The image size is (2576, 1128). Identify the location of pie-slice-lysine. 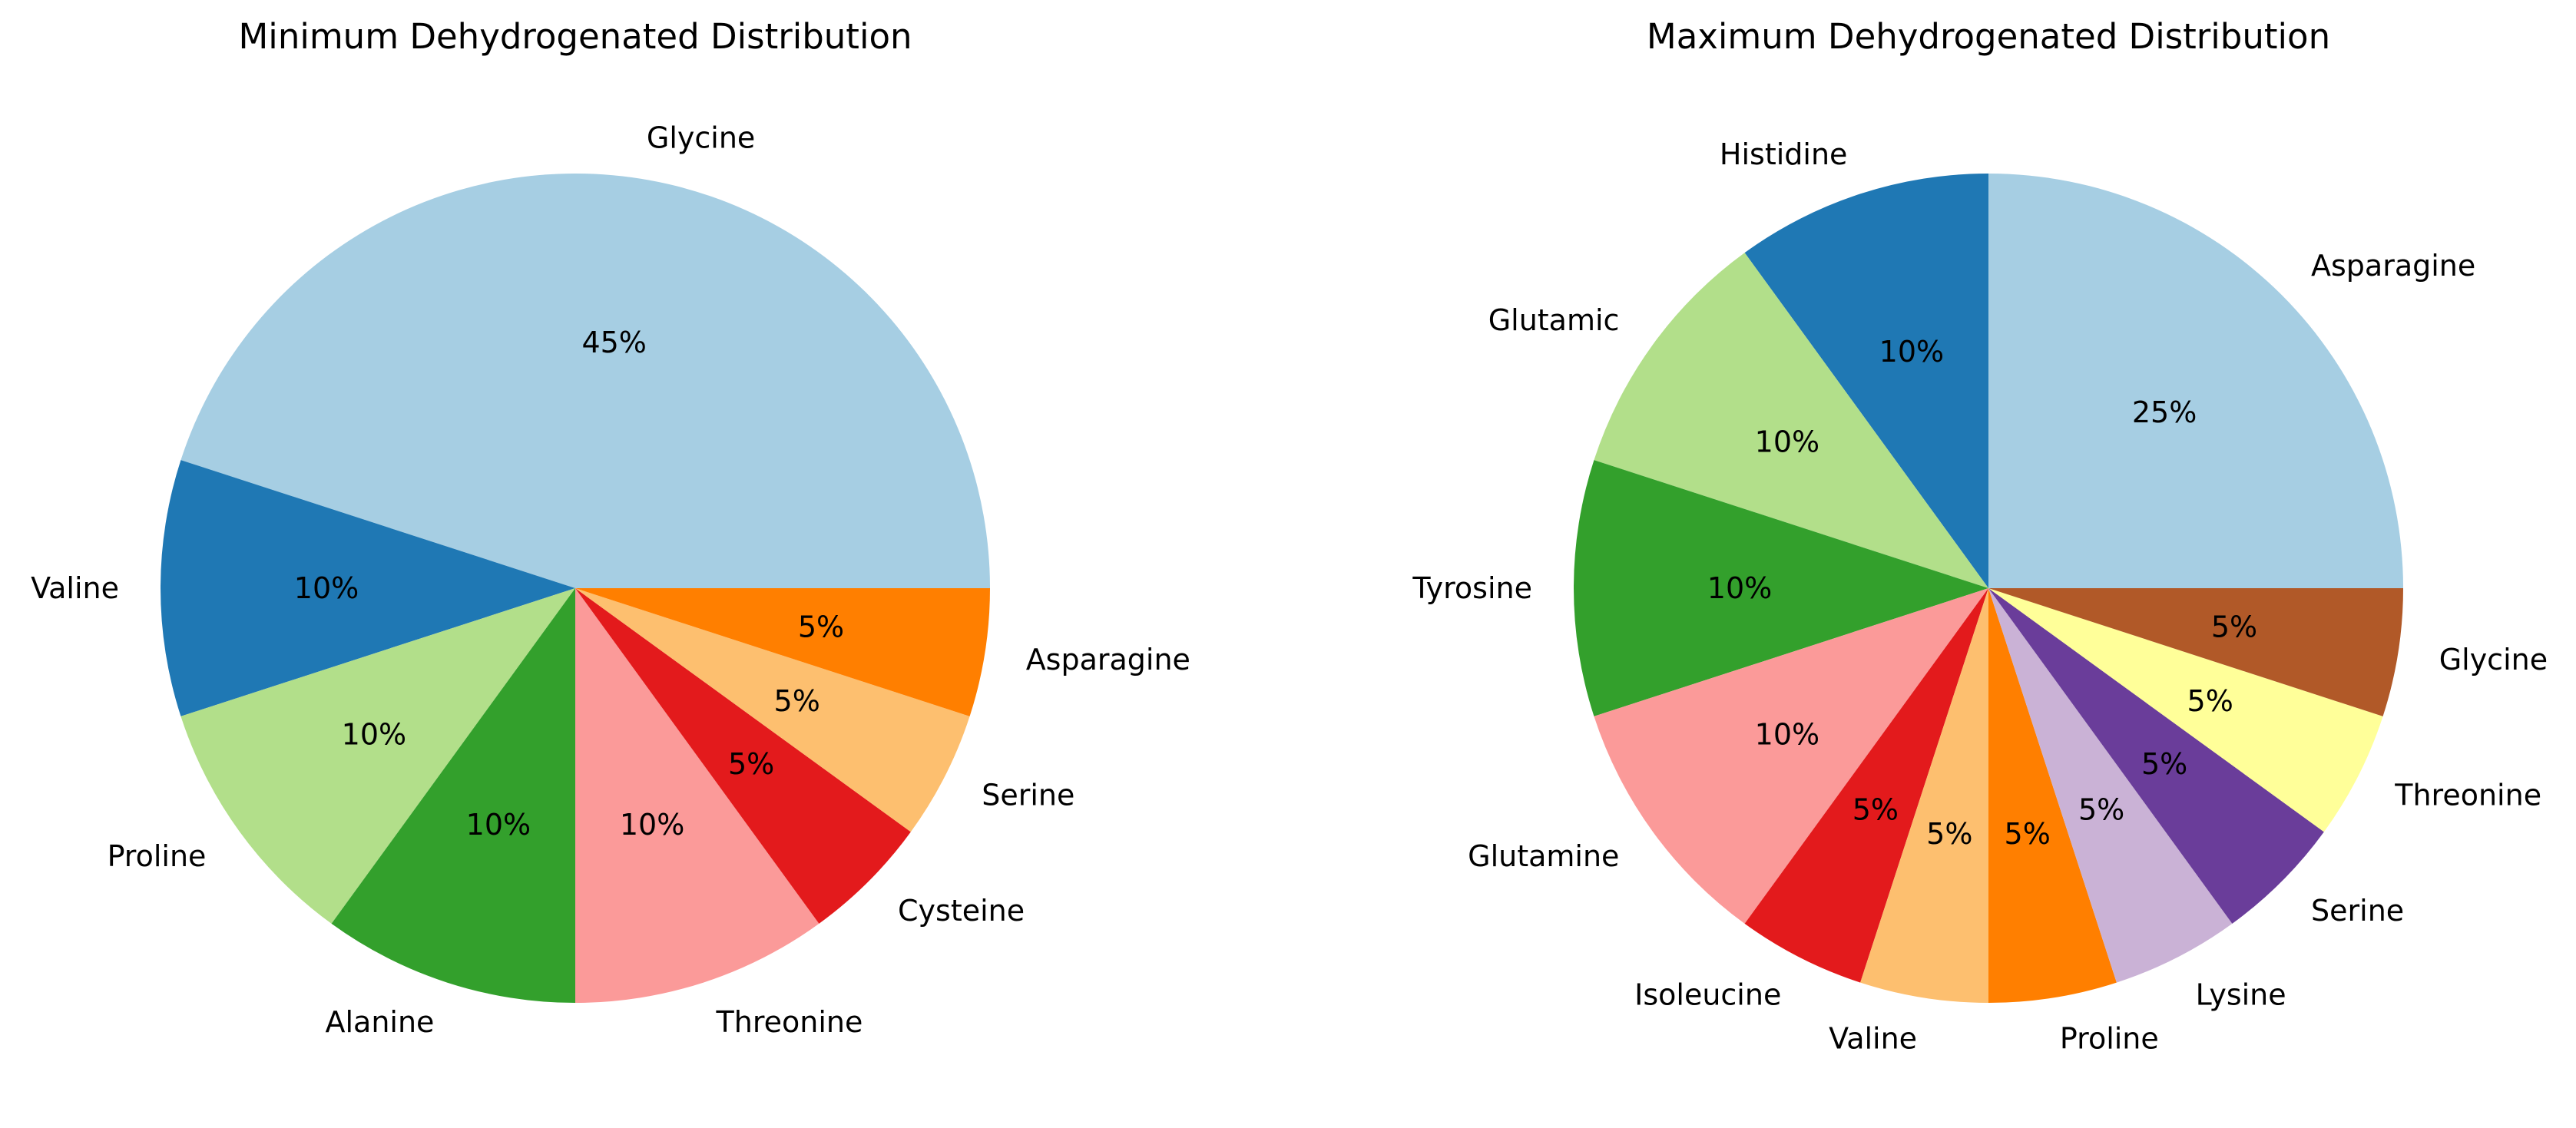
(2110, 785).